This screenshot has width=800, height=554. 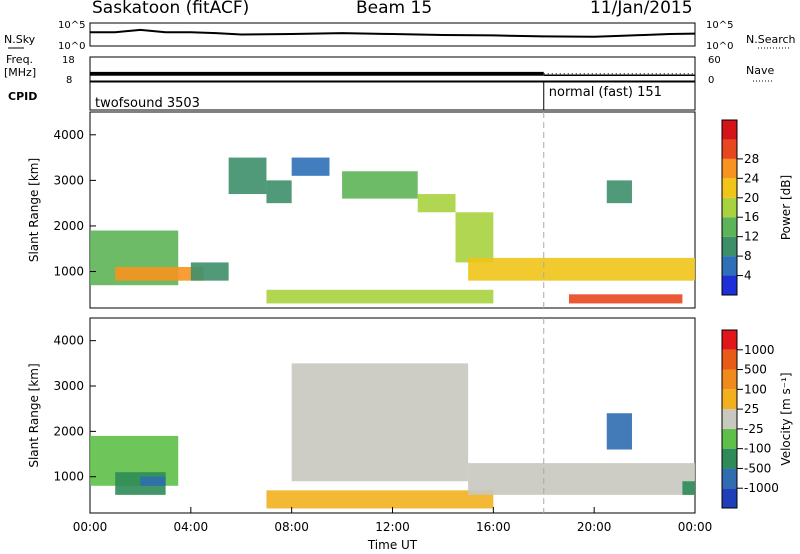 I want to click on cpid-mode-1: twofsound 3503, so click(x=147, y=103).